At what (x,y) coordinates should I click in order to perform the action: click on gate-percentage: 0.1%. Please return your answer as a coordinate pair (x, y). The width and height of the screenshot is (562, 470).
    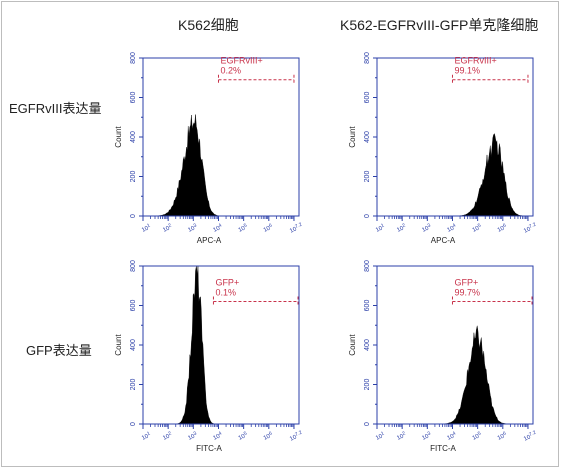
    Looking at the image, I should click on (225, 293).